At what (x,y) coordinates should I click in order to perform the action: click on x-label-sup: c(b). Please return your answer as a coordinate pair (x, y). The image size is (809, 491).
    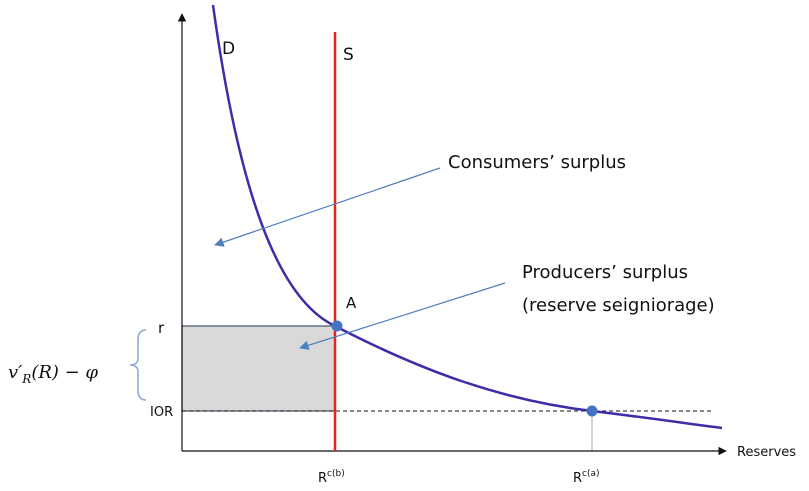
    Looking at the image, I should click on (336, 474).